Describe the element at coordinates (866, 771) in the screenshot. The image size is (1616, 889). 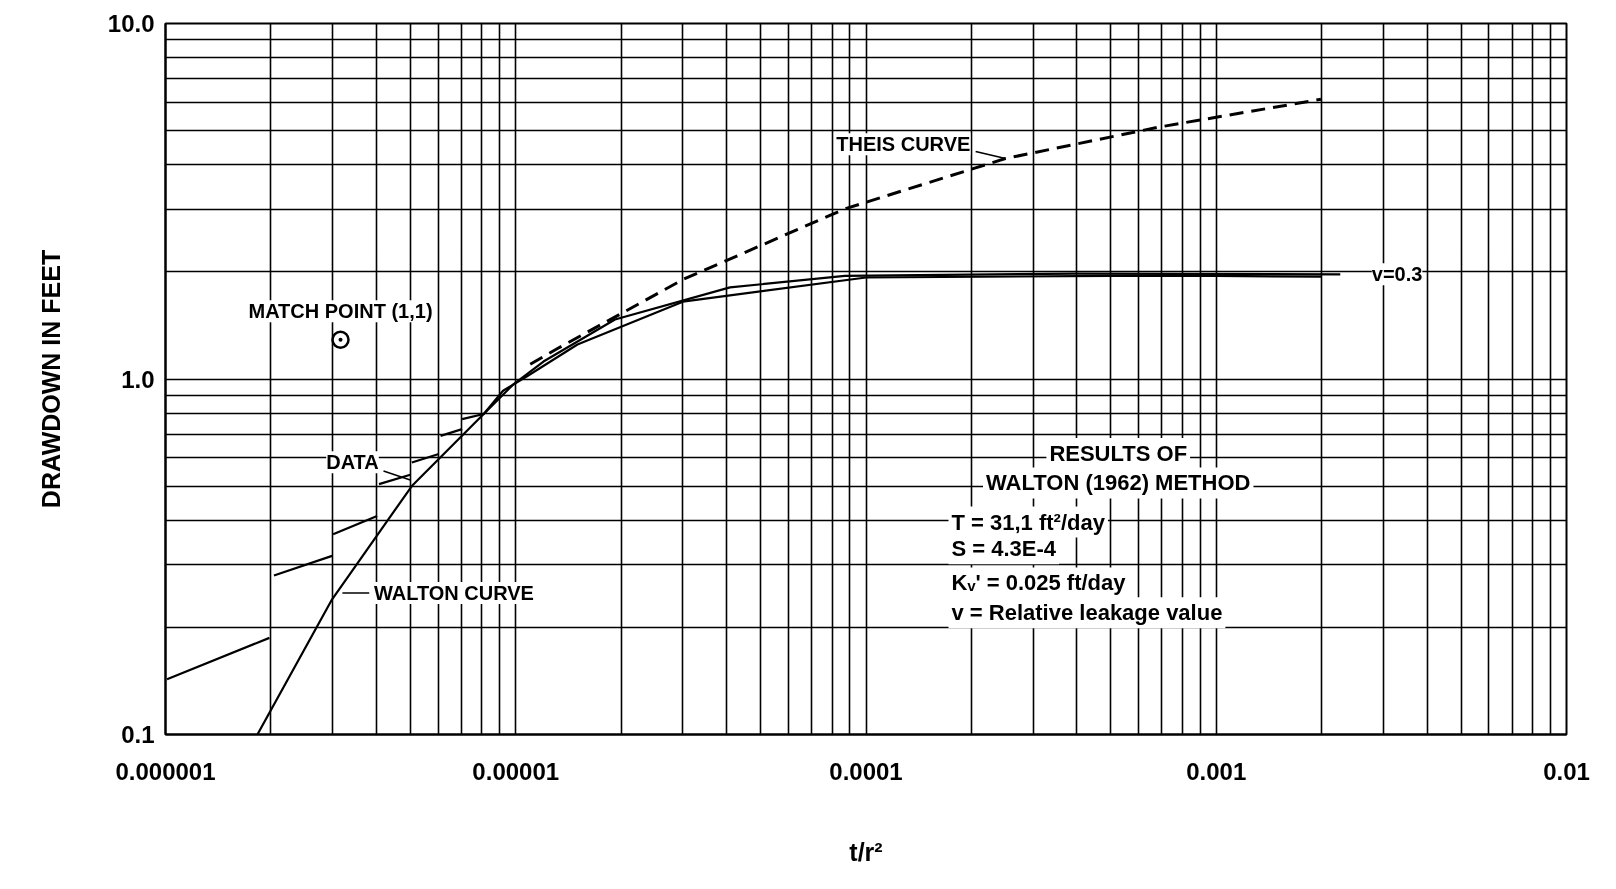
I see `x-tick-label: 0.0001` at that location.